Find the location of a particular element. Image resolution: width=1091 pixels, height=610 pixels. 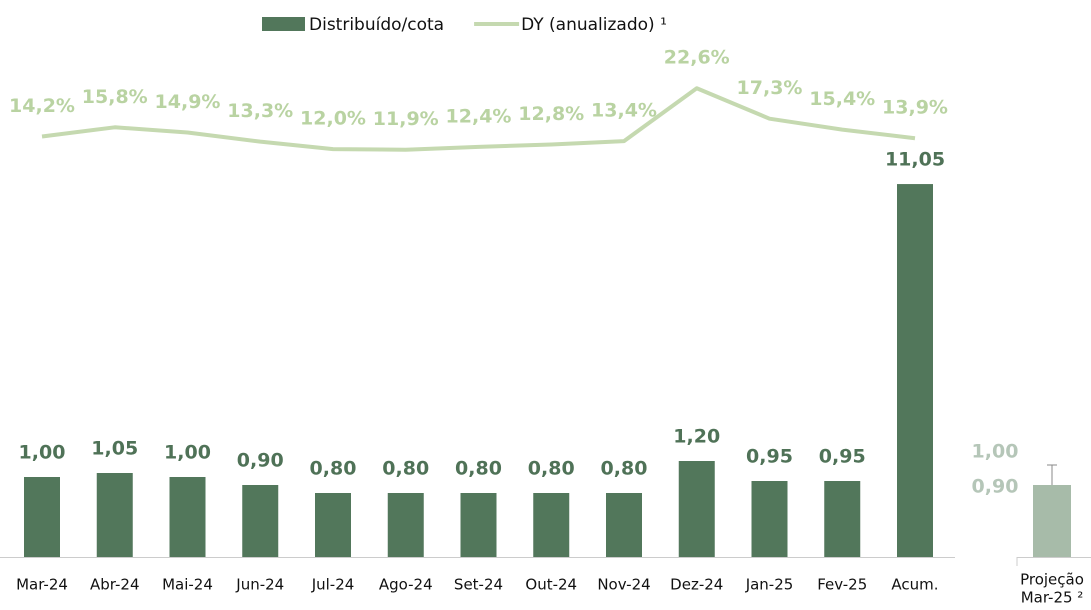

projection-label: 1,00 is located at coordinates (995, 452).